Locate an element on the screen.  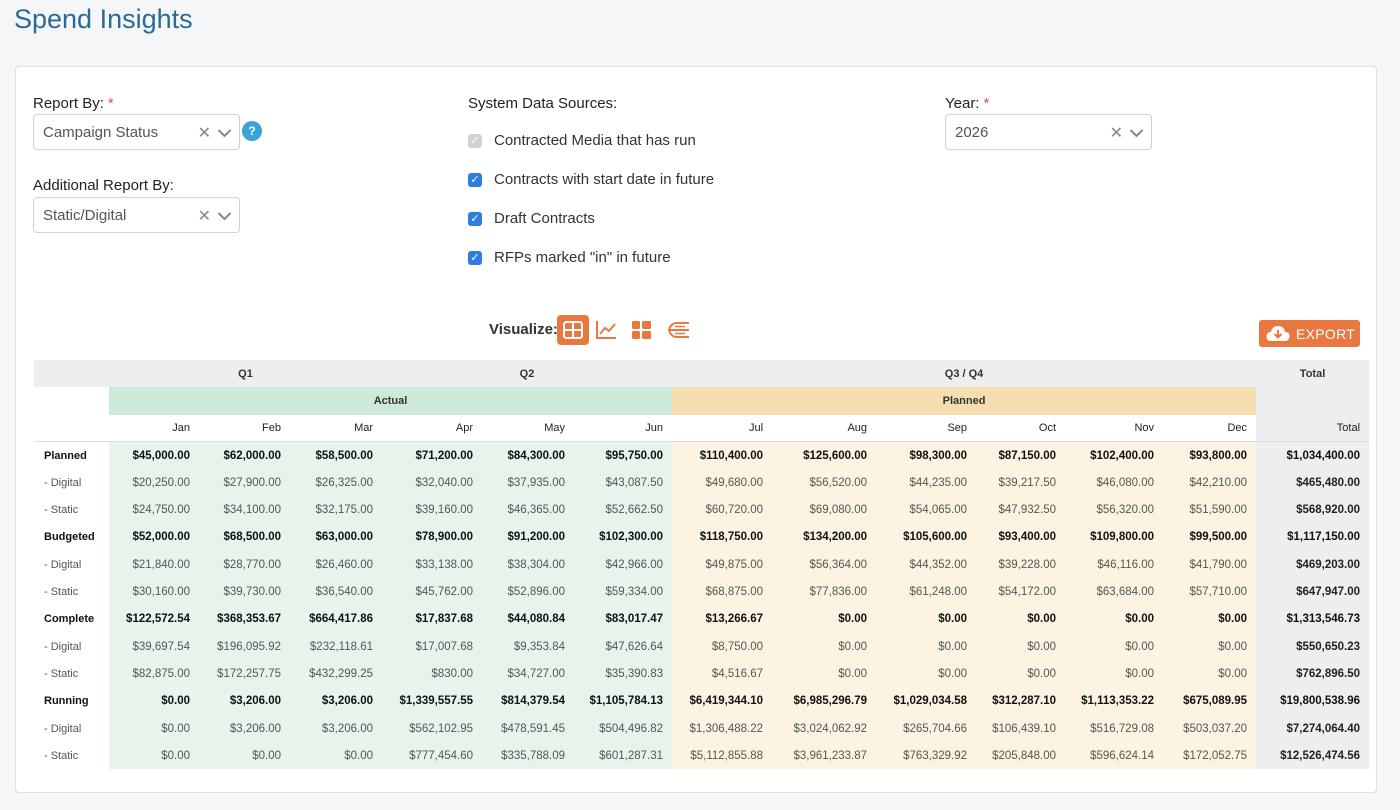
table-cell: $56,520.00 is located at coordinates (824, 483).